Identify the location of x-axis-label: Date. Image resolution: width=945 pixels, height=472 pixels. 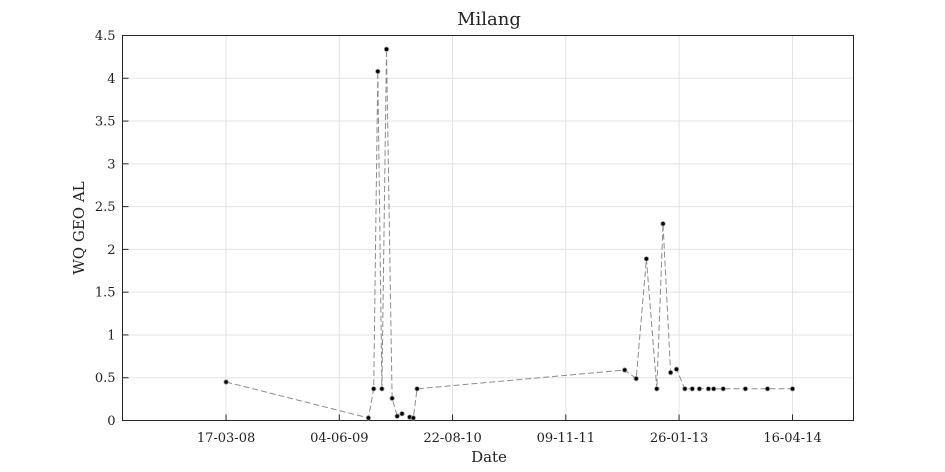
(489, 457).